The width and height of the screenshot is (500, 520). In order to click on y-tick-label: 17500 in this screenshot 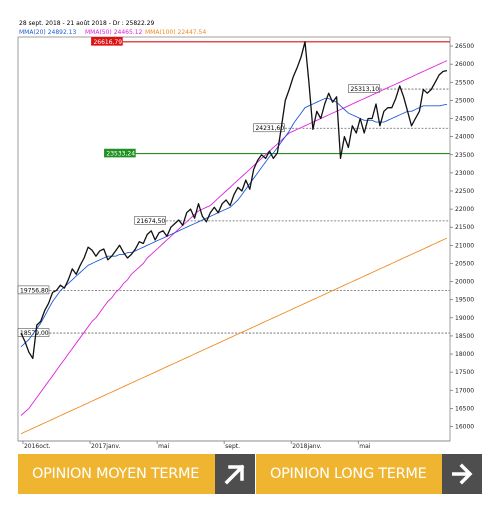, I will do `click(464, 372)`.